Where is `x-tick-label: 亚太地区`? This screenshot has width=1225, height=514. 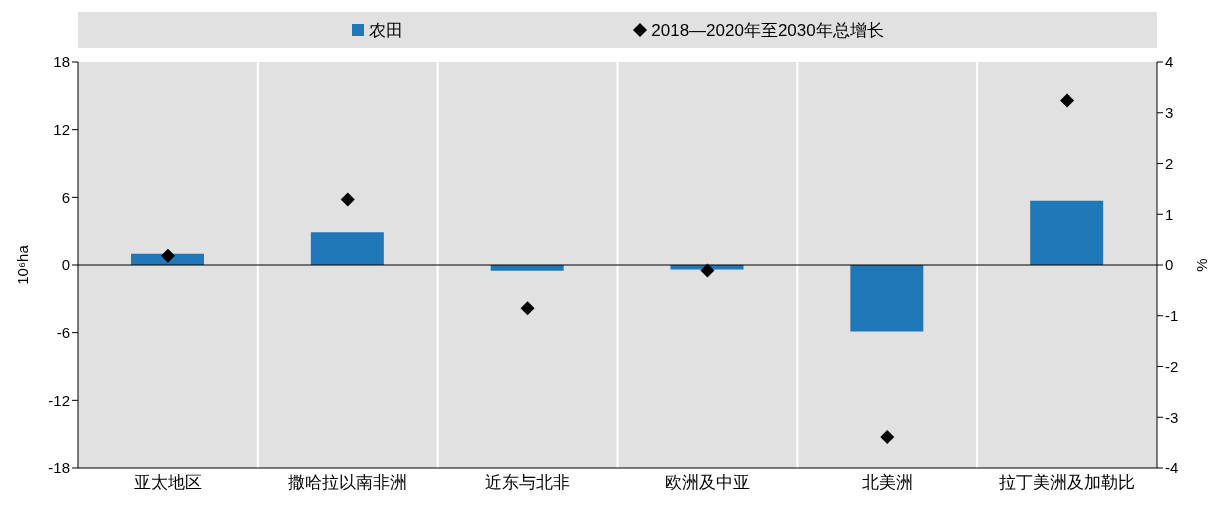
x-tick-label: 亚太地区 is located at coordinates (167, 483).